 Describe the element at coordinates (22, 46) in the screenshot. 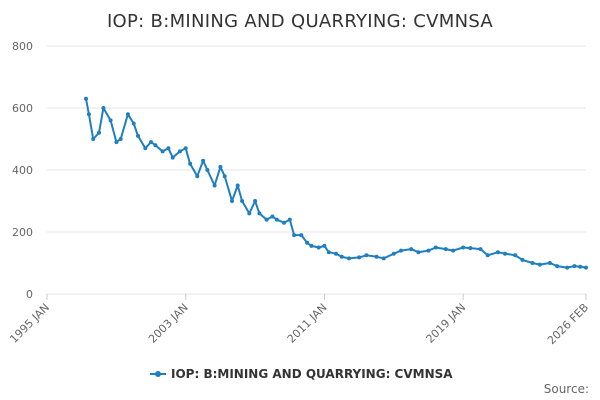

I see `y-tick-label: 800` at that location.